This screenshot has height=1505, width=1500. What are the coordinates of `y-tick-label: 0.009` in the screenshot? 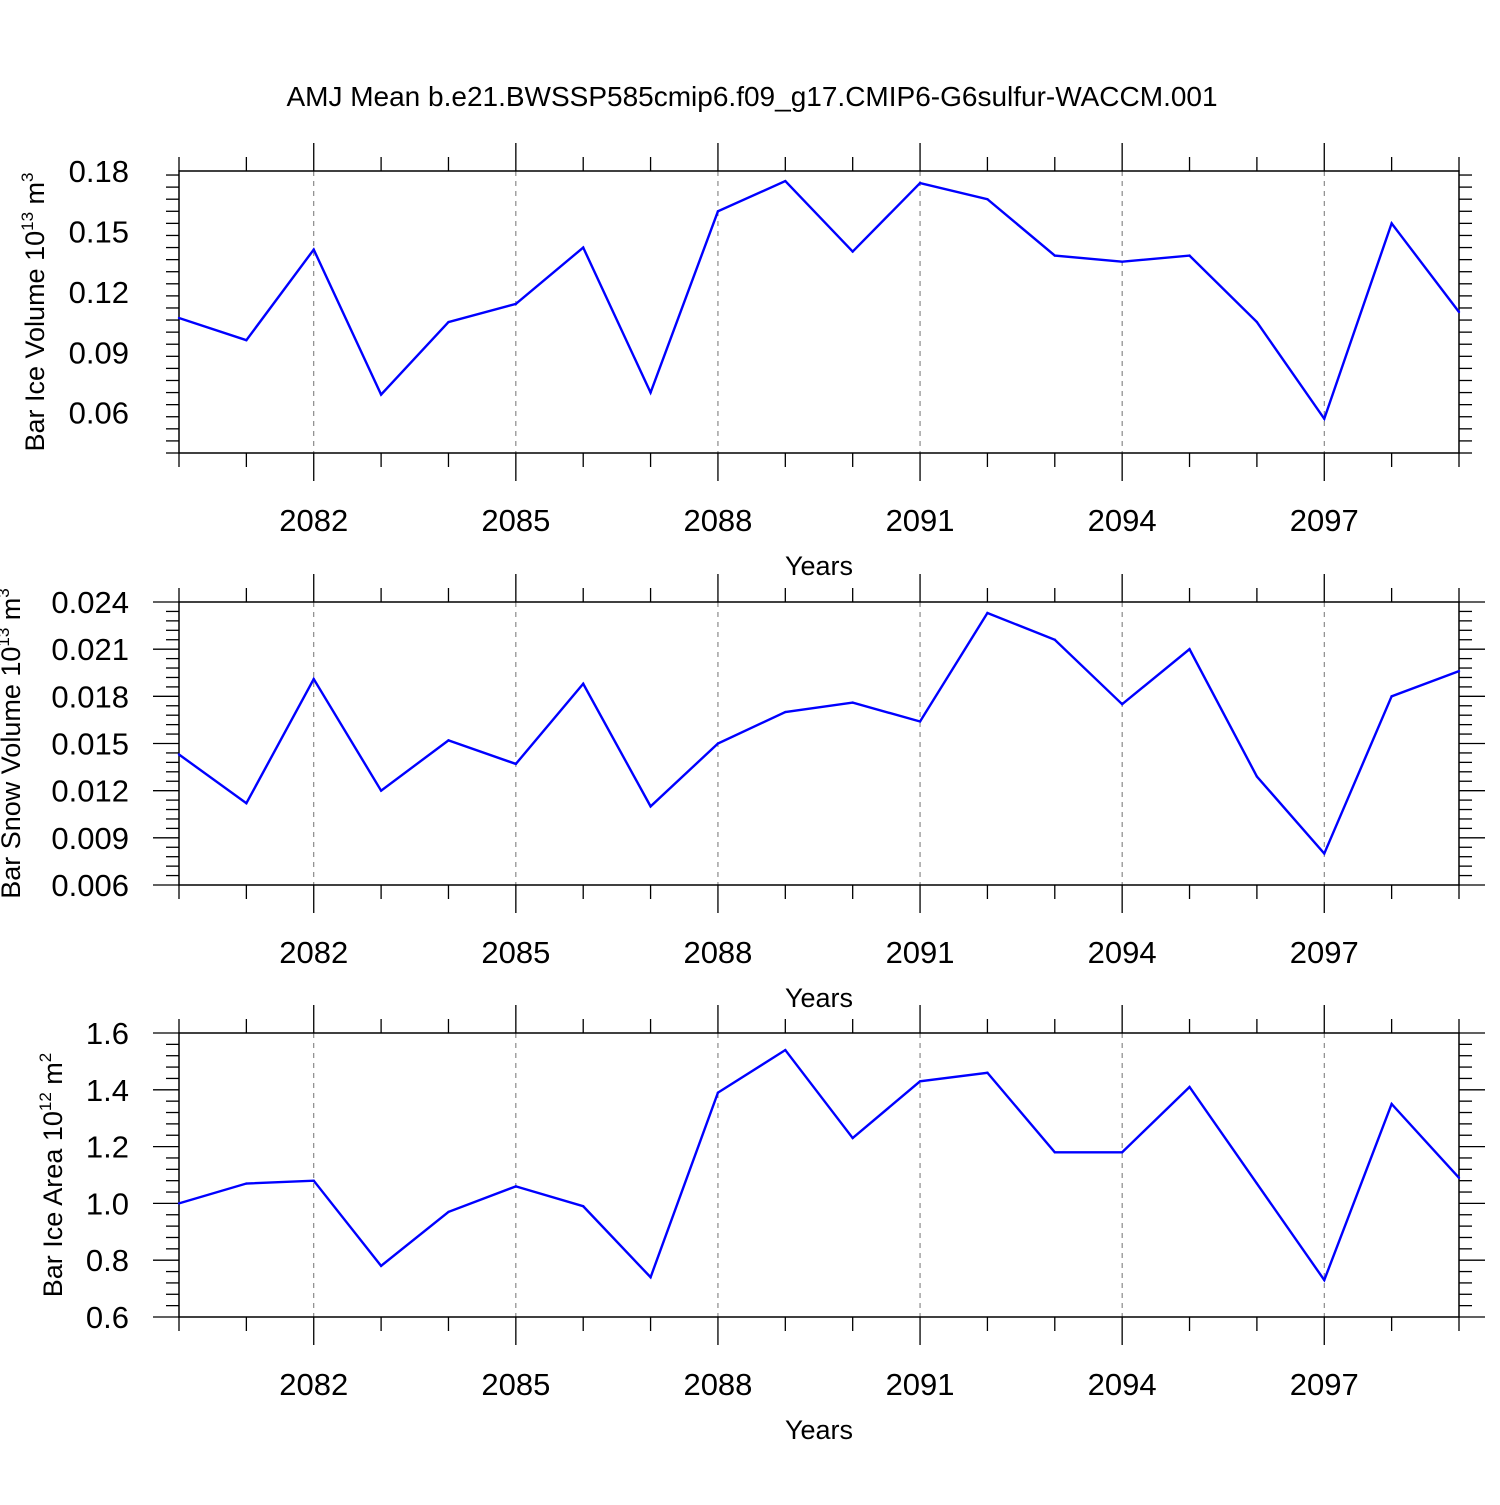 It's located at (90, 838).